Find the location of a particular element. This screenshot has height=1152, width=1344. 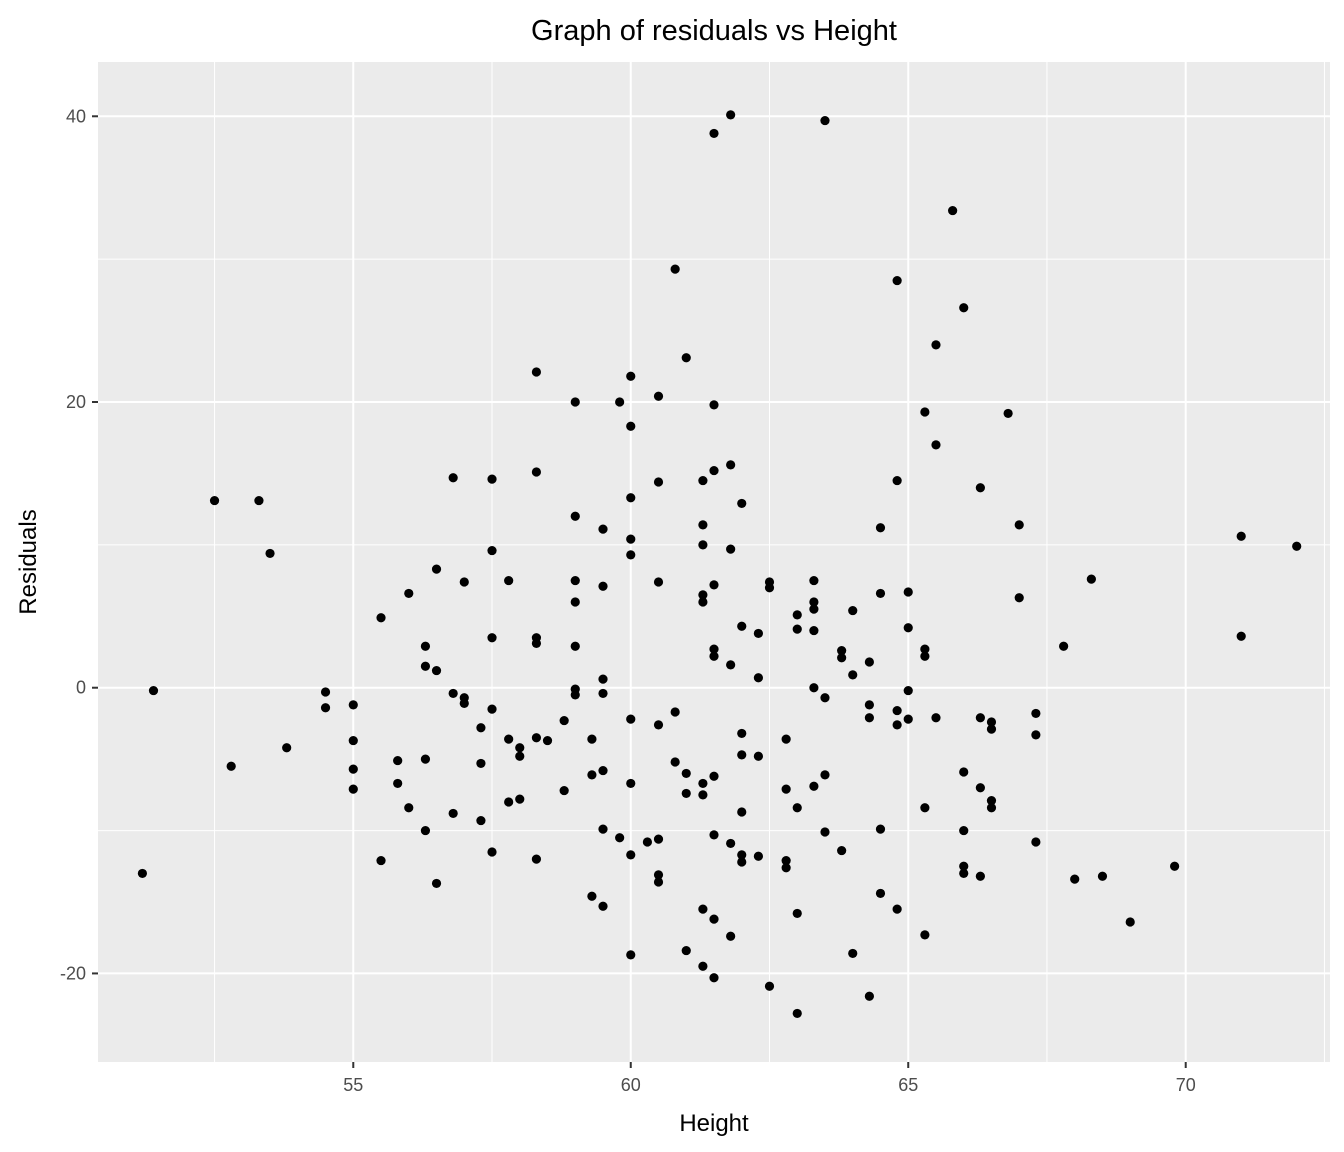

chart-title: Graph of residuals vs Height is located at coordinates (714, 31).